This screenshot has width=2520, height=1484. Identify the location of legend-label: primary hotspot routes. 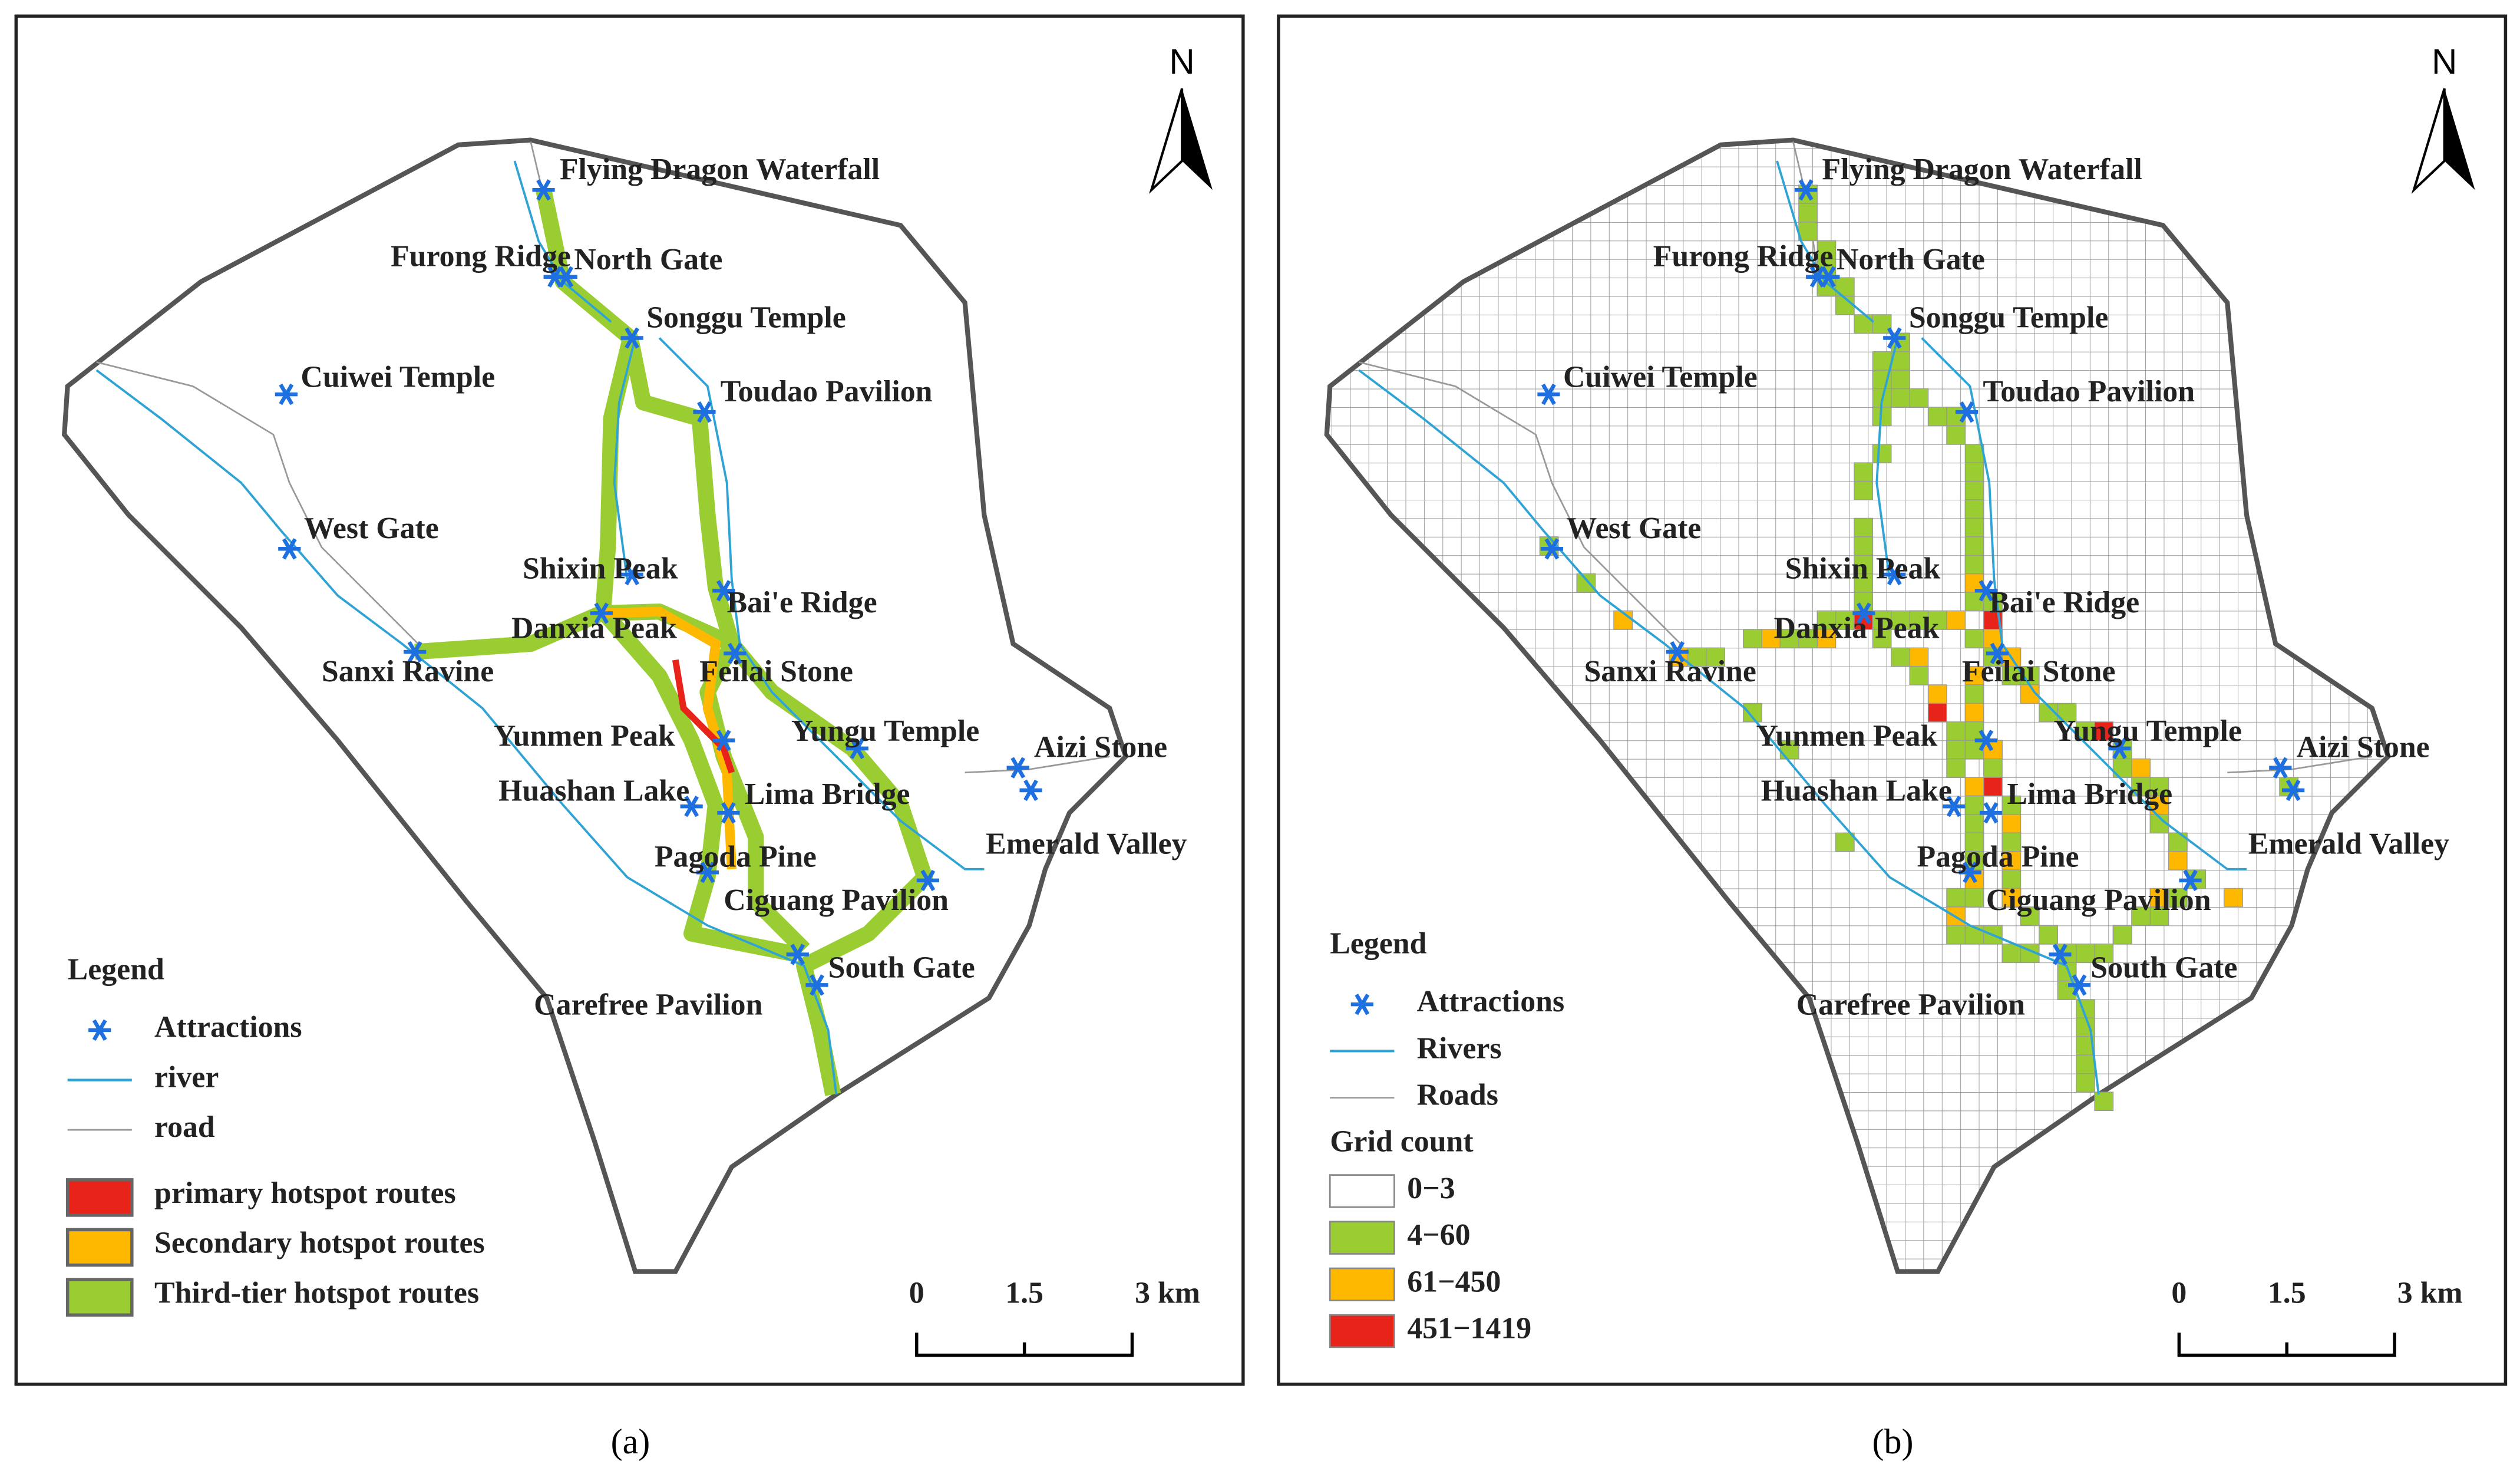
(305, 1193).